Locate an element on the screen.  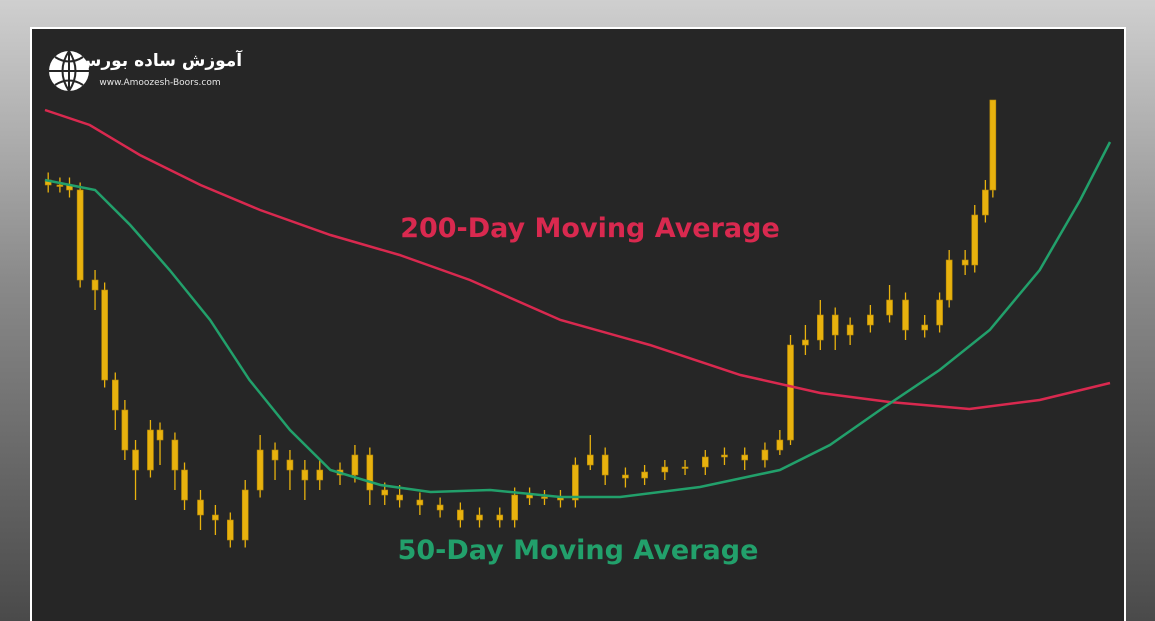
logo-lines is located at coordinates (69, 71).